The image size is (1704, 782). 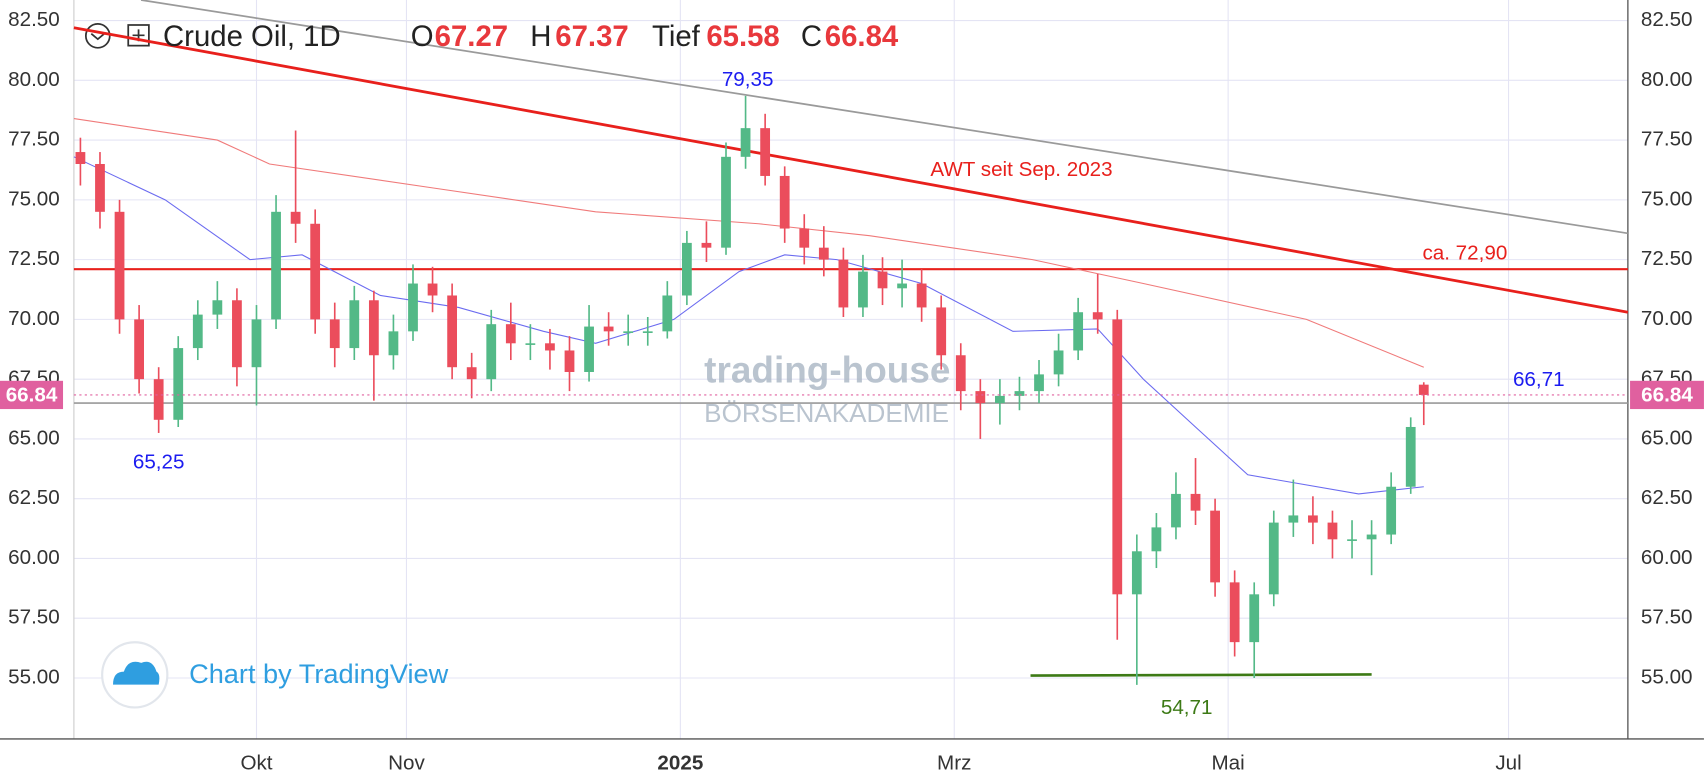 I want to click on header-icons, so click(x=117, y=36).